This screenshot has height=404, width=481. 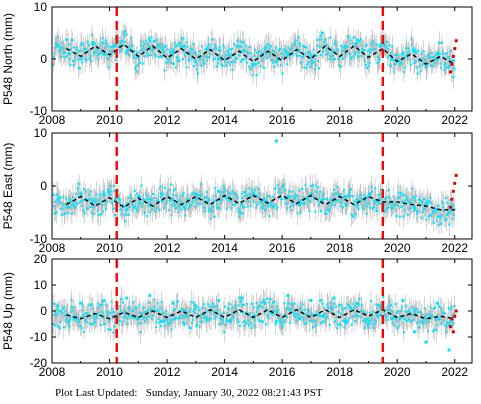 I want to click on data-cloud, so click(x=254, y=56).